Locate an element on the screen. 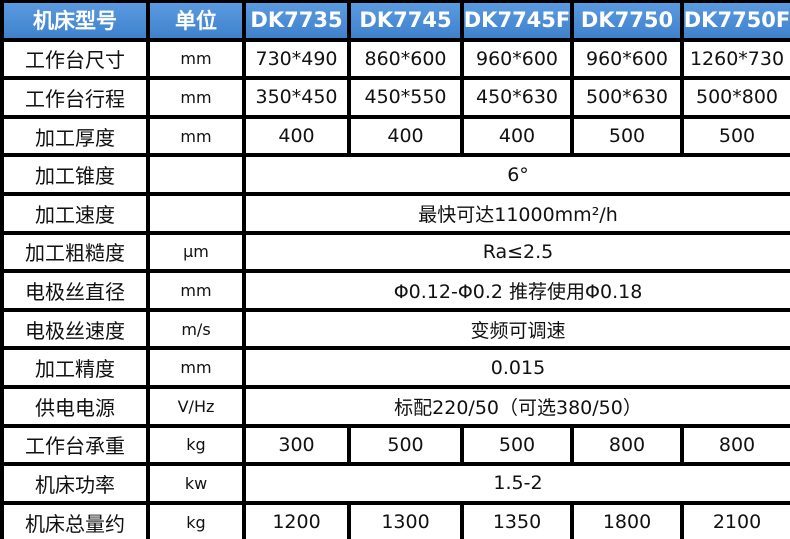 The image size is (790, 539). row-value: 1800 is located at coordinates (627, 521).